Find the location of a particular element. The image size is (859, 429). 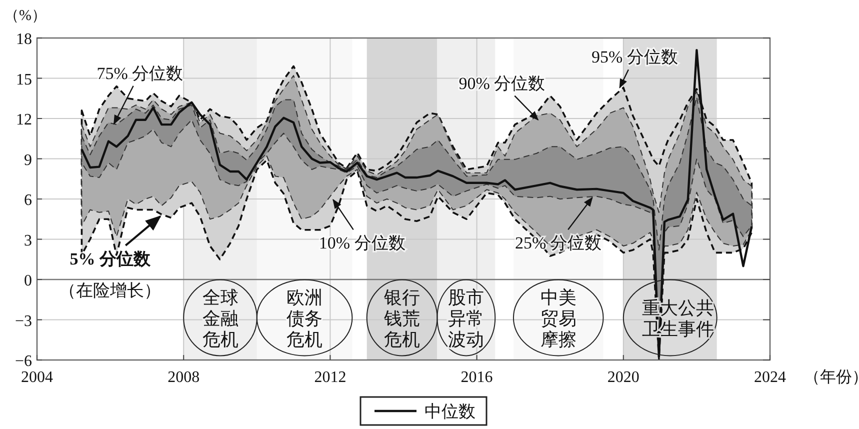

legend-label: 中位数 is located at coordinates (450, 411).